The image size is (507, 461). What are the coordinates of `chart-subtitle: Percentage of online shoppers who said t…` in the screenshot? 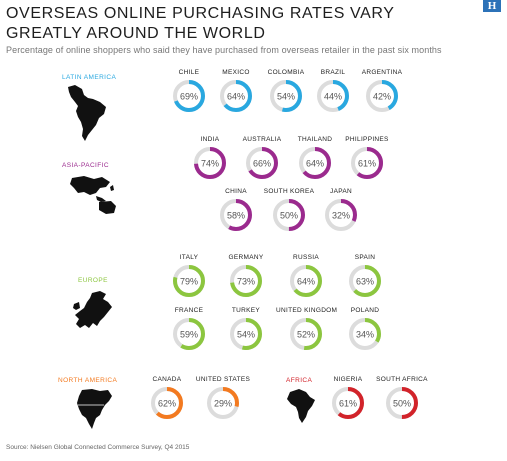 It's located at (224, 50).